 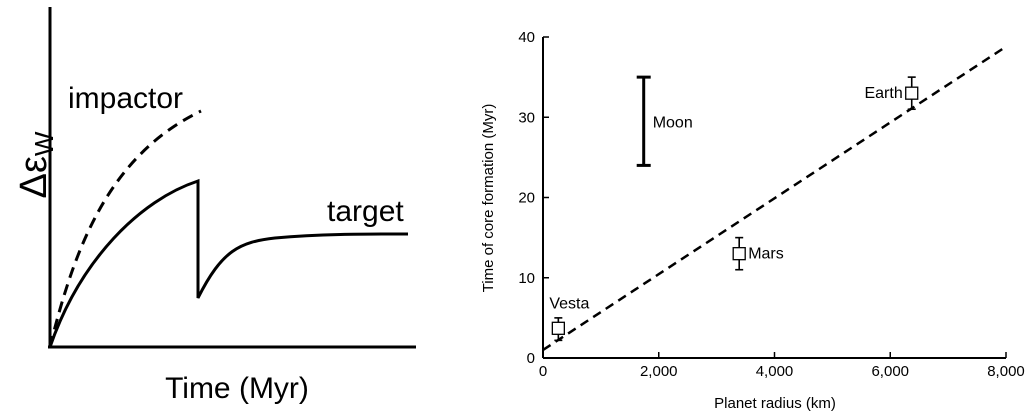 I want to click on target-label: target, so click(x=365, y=211).